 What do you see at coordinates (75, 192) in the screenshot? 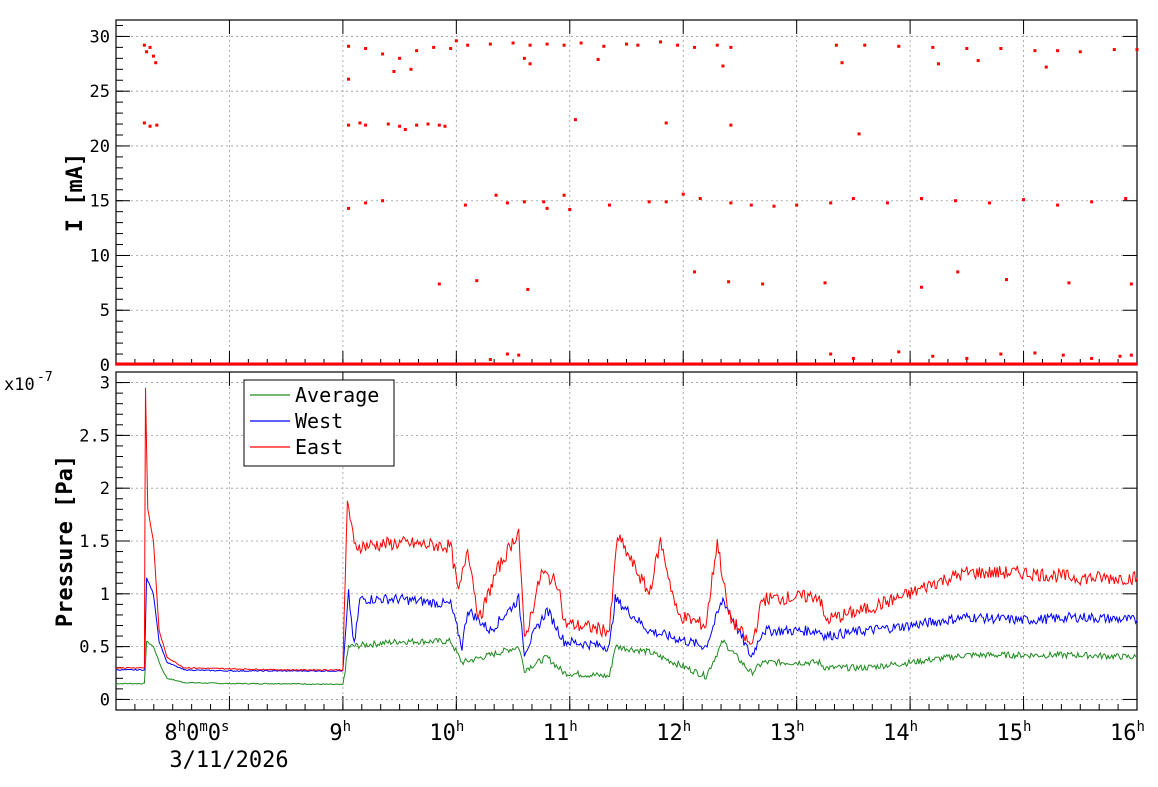
I see `current-y-axis-title: I [mA]` at bounding box center [75, 192].